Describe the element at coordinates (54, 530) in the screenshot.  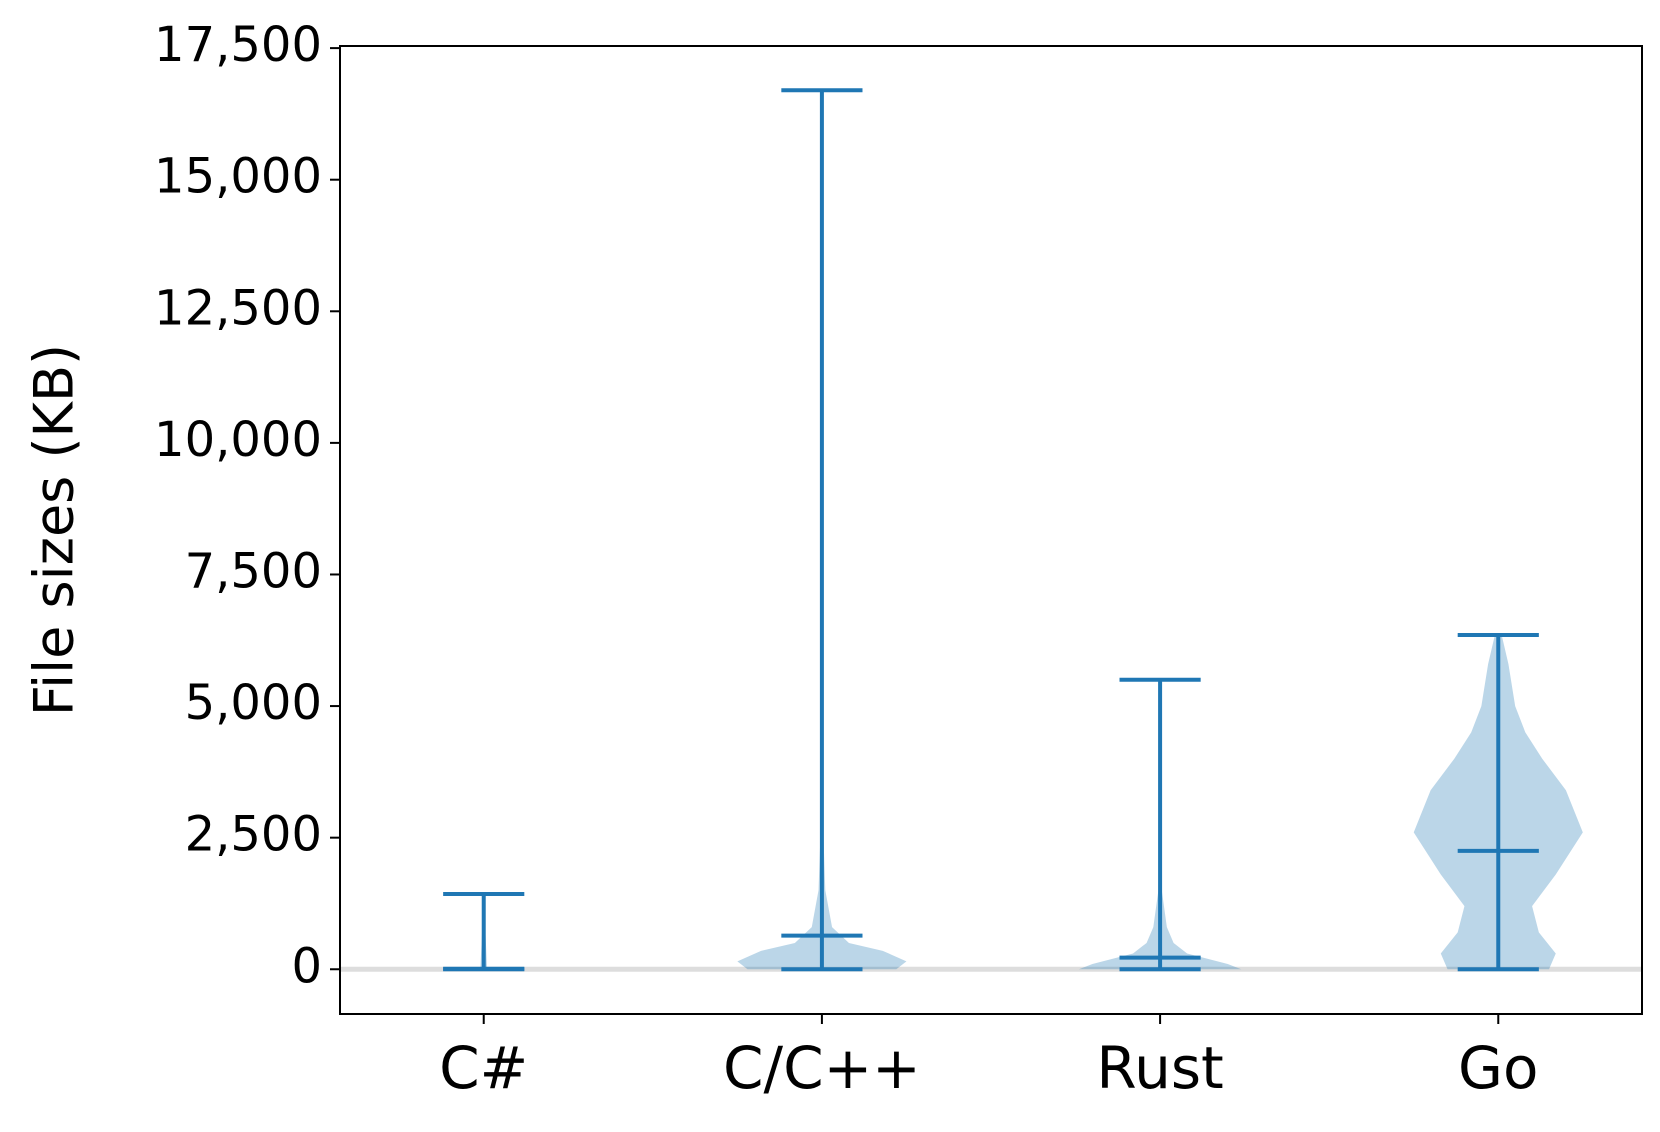
I see `y-axis-label: File sizes (KB)` at that location.